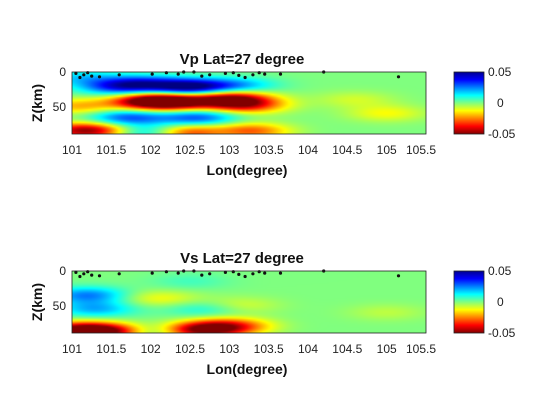  What do you see at coordinates (242, 59) in the screenshot?
I see `chart-title: Vp Lat=27 degree` at bounding box center [242, 59].